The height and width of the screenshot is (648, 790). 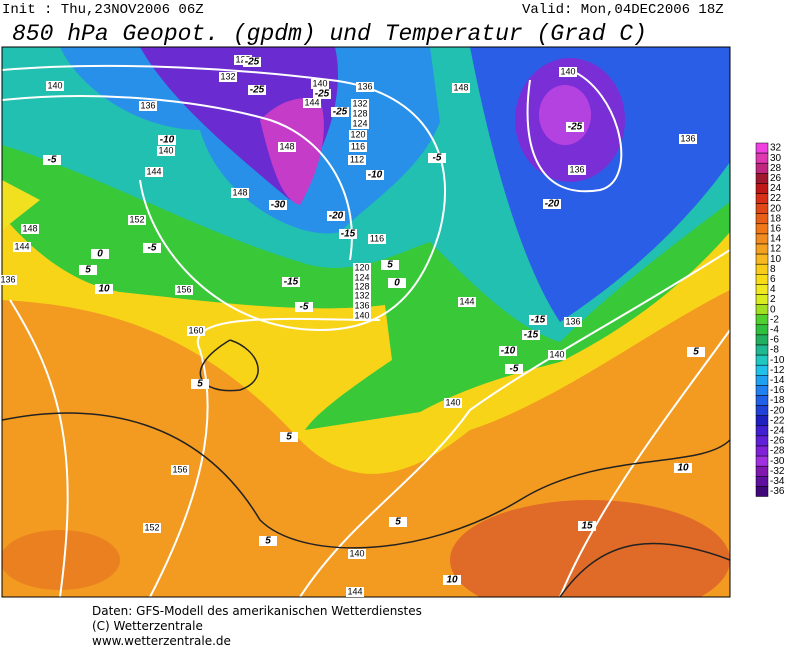 I want to click on legend-label: 10, so click(x=776, y=259).